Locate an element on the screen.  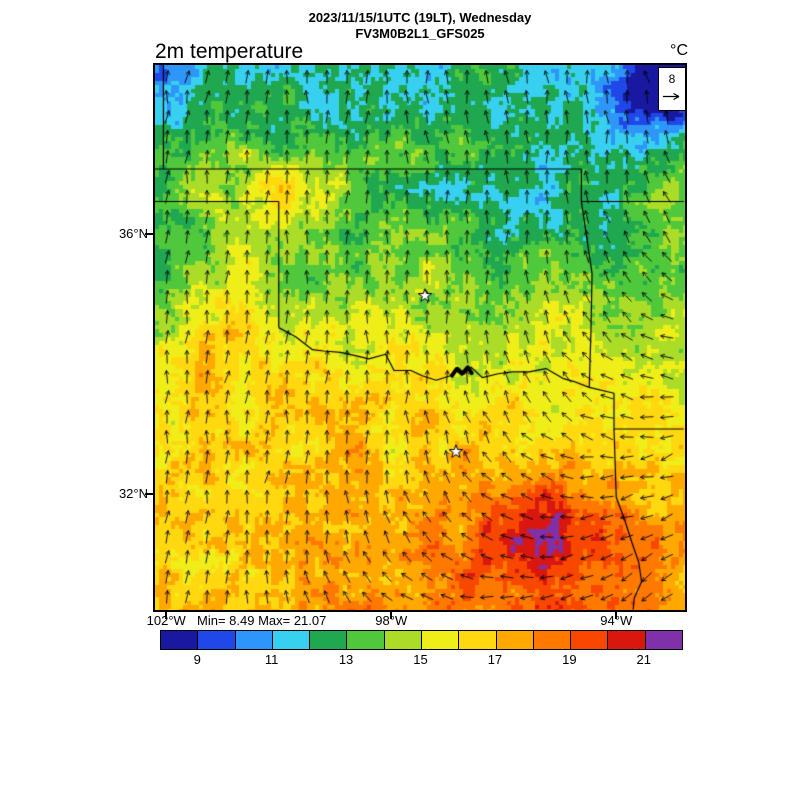
header-model-name: FV3M0B2L1_GFS025 is located at coordinates (420, 33).